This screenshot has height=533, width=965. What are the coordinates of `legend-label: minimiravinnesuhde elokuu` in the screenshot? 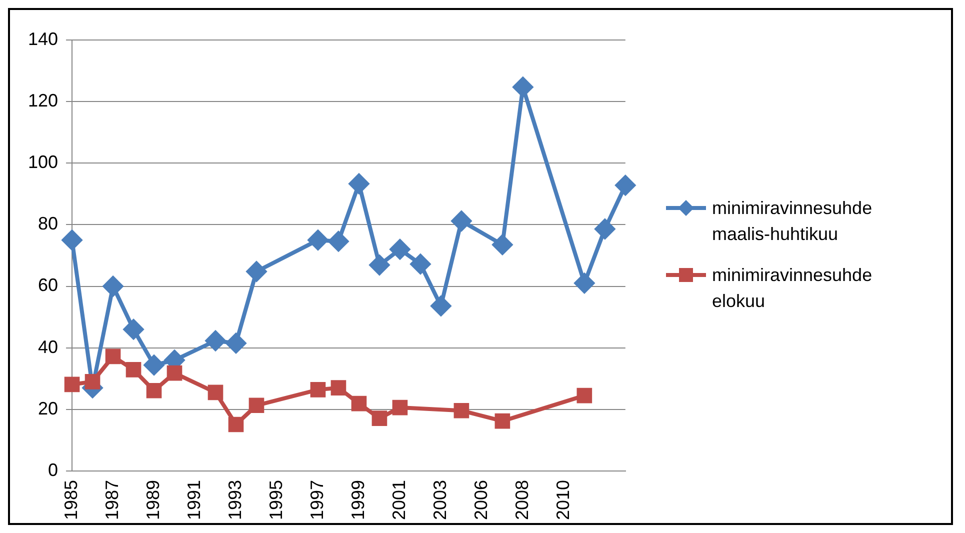 It's located at (793, 288).